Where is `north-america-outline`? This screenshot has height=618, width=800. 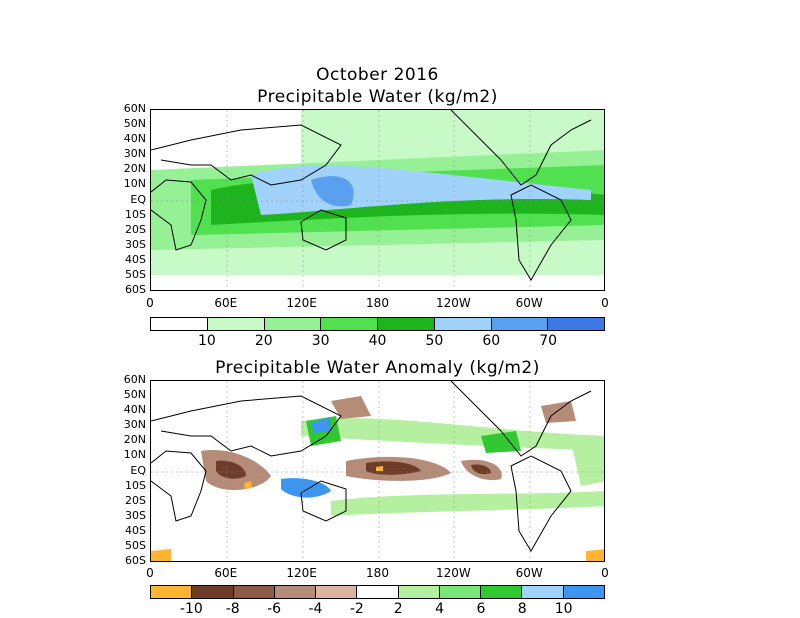
north-america-outline is located at coordinates (521, 148).